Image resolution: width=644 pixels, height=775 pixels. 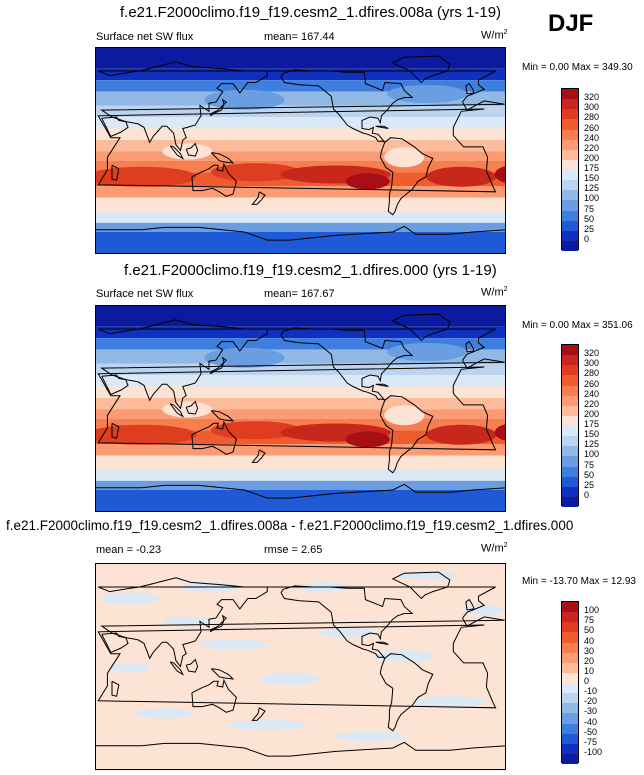 What do you see at coordinates (592, 373) in the screenshot?
I see `colorbar-tick-label: 280` at bounding box center [592, 373].